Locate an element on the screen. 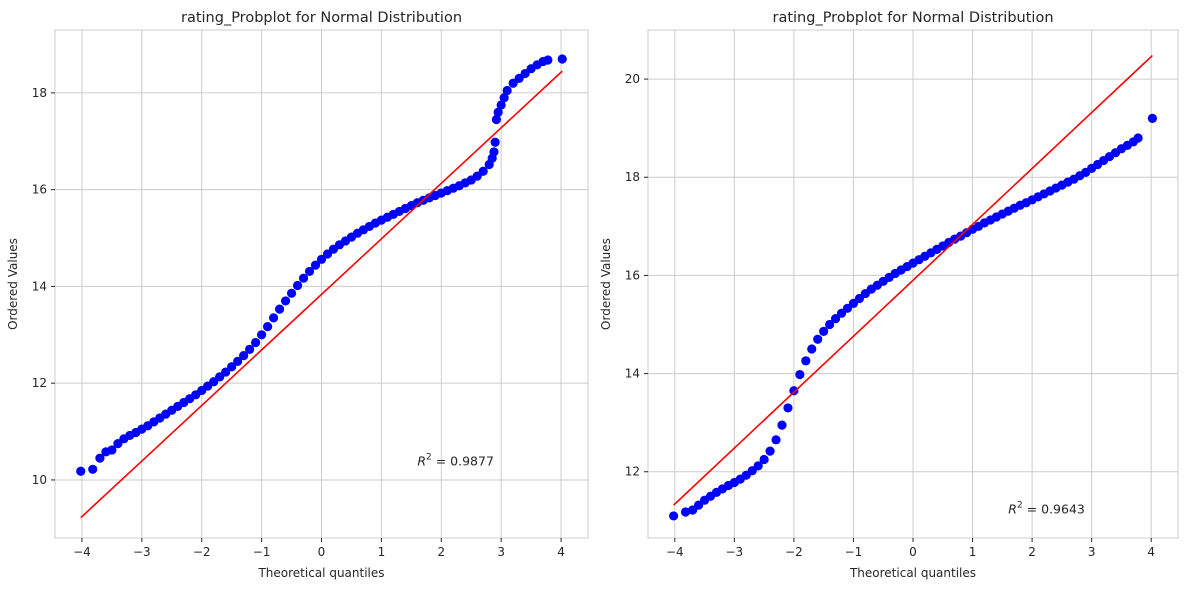 The width and height of the screenshot is (1189, 590). y-tick-label: 20 is located at coordinates (632, 79).